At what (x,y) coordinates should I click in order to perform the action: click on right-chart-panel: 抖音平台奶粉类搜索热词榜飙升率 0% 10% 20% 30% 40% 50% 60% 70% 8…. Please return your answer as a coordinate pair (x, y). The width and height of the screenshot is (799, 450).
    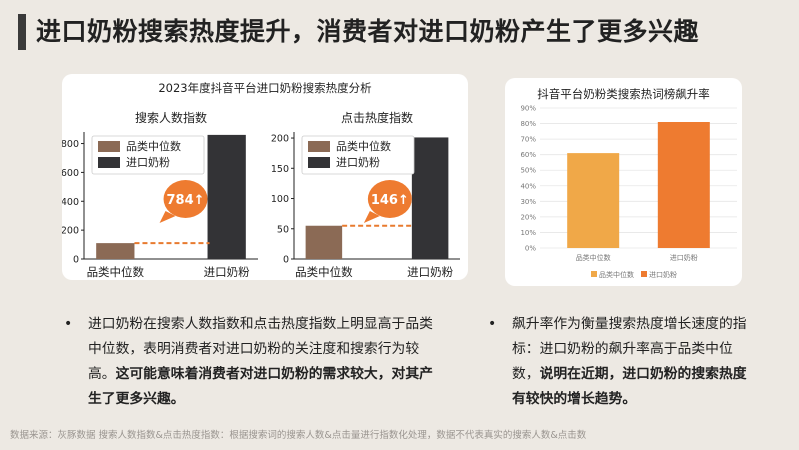
    Looking at the image, I should click on (623, 182).